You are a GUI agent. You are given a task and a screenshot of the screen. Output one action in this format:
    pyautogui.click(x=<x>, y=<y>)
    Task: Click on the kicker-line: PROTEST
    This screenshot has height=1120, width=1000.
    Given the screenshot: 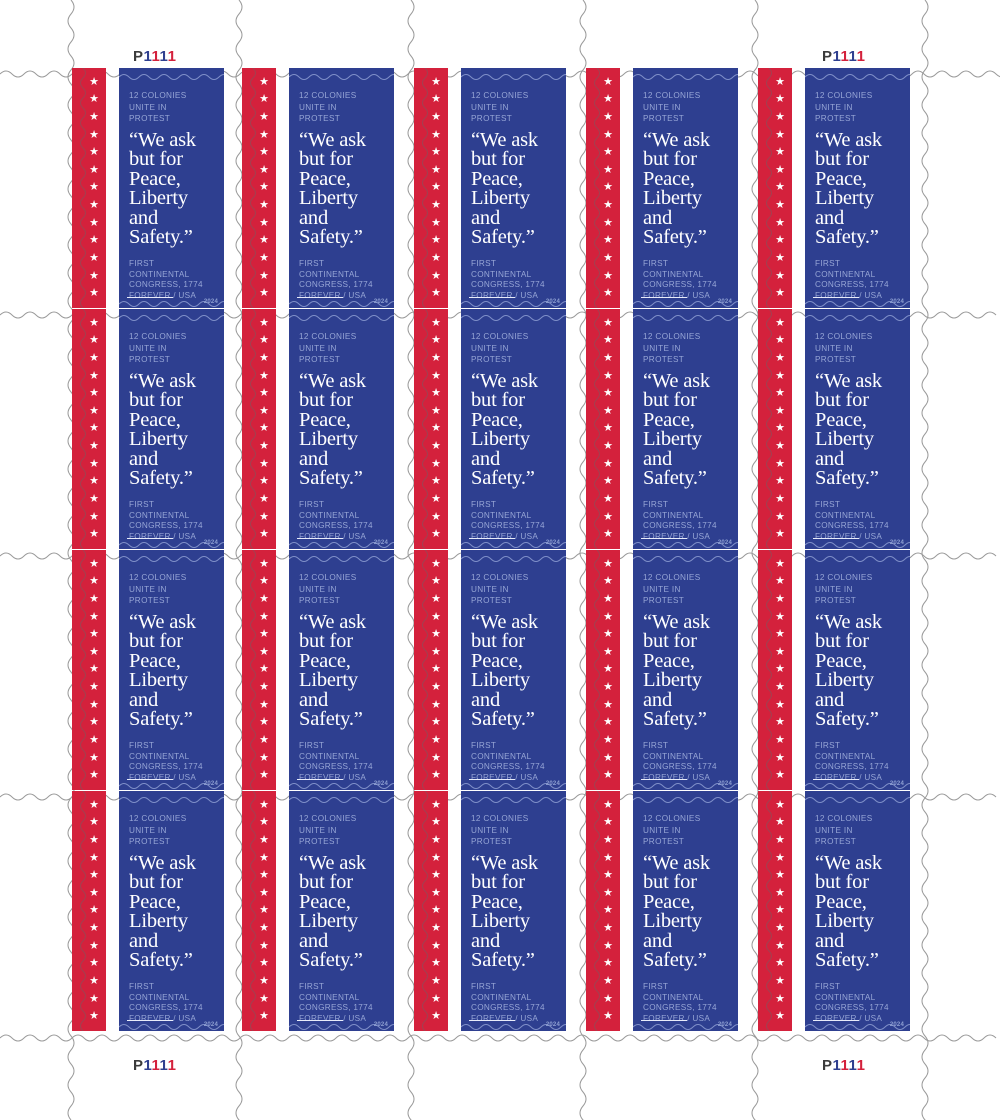 What is the action you would take?
    pyautogui.click(x=320, y=119)
    